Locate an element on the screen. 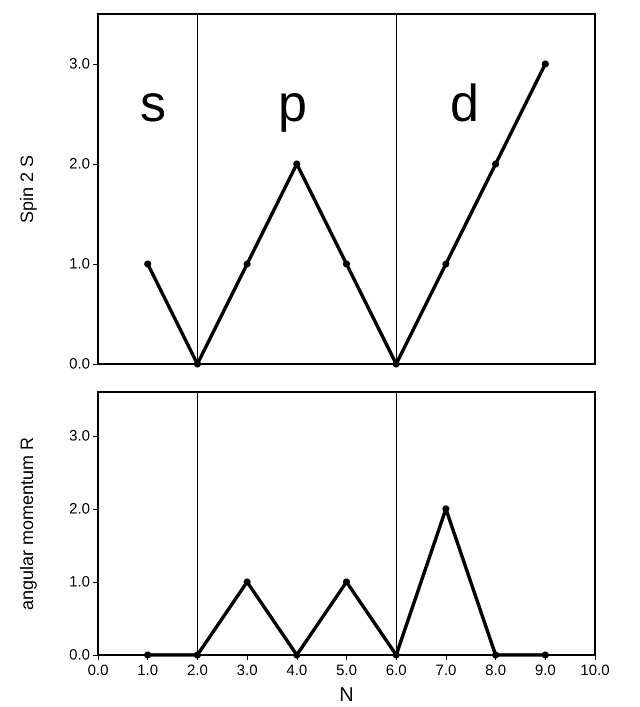  x-tick-label: 4.0 is located at coordinates (297, 670).